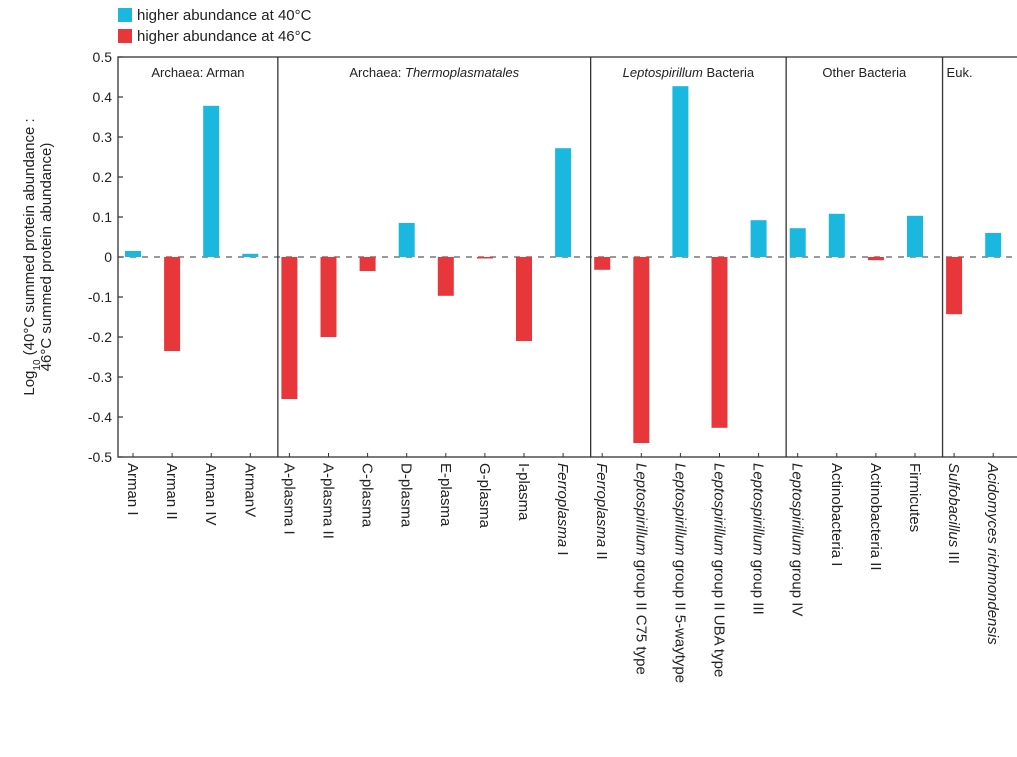  I want to click on x-tick-label: A-plasma II, so click(328, 501).